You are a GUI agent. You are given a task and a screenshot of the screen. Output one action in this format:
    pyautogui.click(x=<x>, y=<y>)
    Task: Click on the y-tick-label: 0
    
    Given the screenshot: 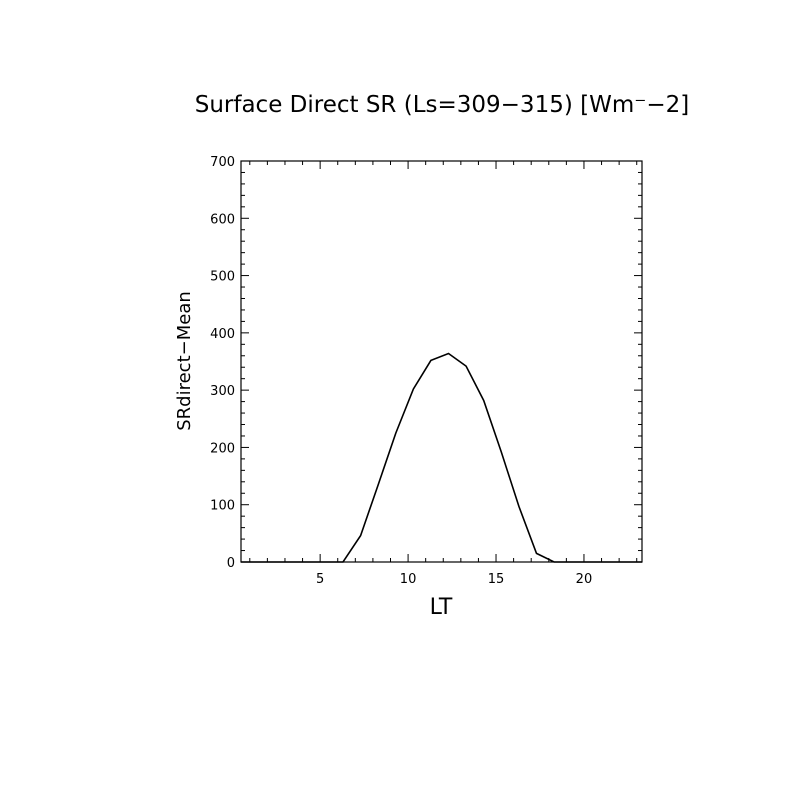 What is the action you would take?
    pyautogui.click(x=231, y=563)
    